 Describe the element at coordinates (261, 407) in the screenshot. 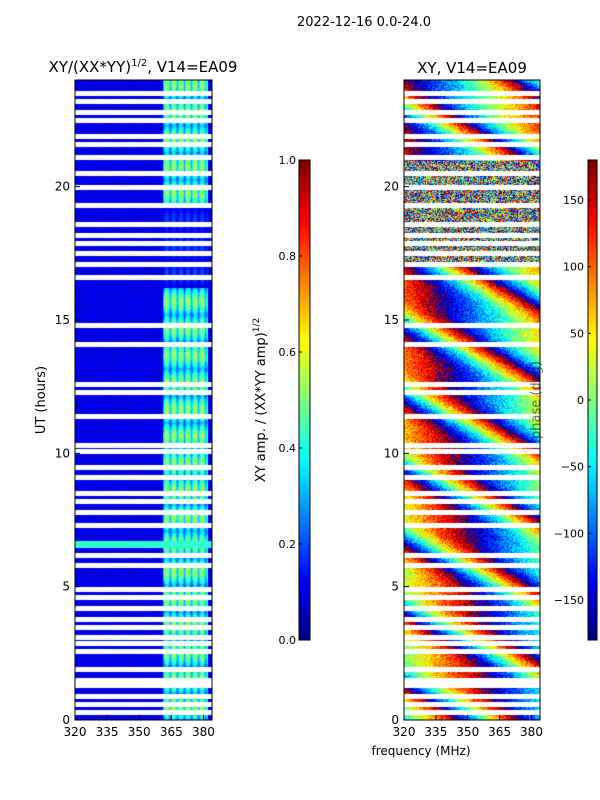

I see `amplitude-colorbar-label-main: XY amp. / (XX*YY amp)` at that location.